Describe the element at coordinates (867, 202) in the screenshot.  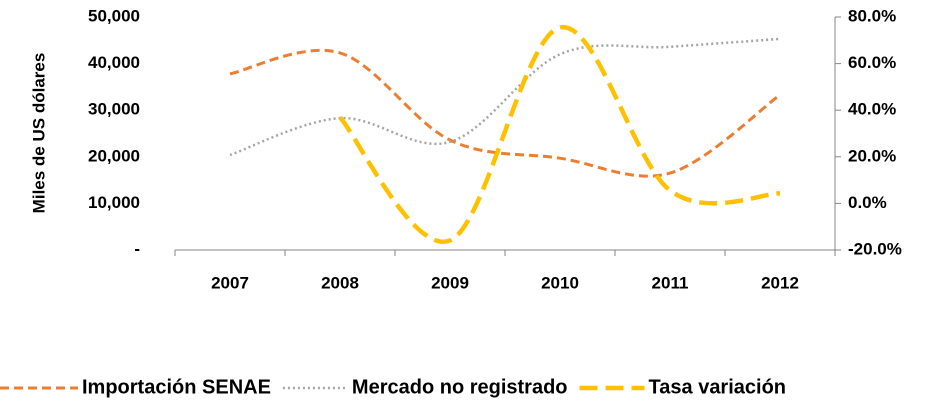
I see `y2-tick-label: 0.0%` at that location.